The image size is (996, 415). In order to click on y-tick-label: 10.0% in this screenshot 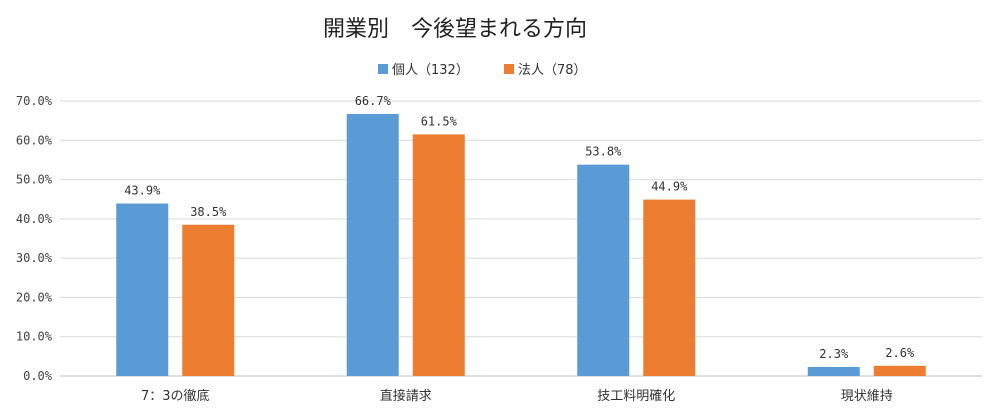, I will do `click(34, 337)`.